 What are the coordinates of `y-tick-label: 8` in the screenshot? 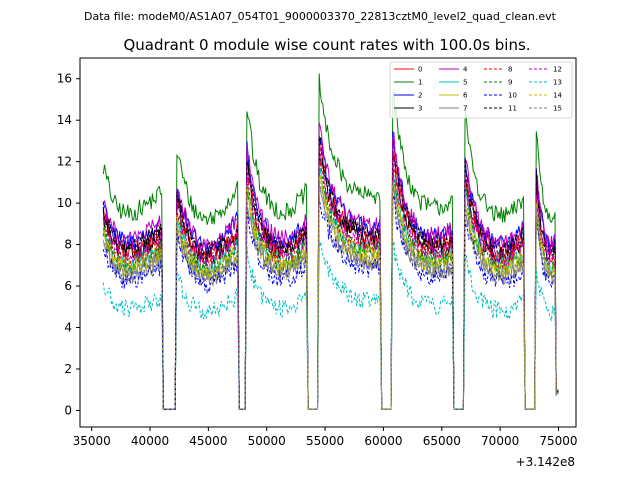 It's located at (68, 245).